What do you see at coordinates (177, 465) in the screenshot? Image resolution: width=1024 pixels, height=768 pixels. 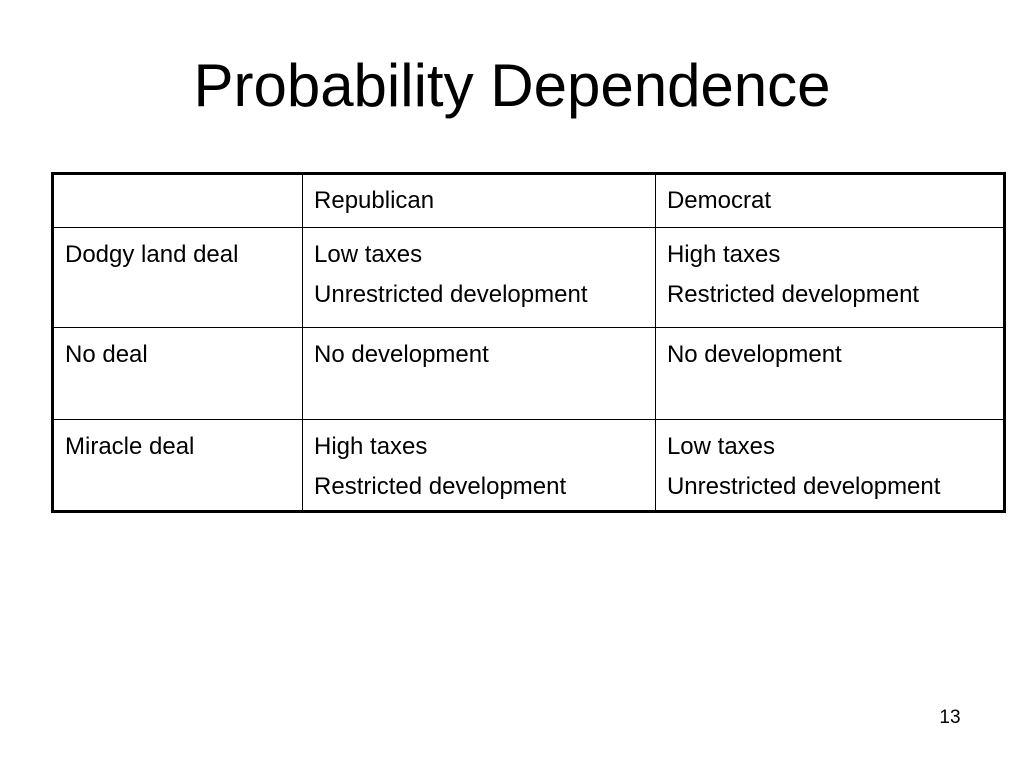 I see `row-label: Miracle deal` at bounding box center [177, 465].